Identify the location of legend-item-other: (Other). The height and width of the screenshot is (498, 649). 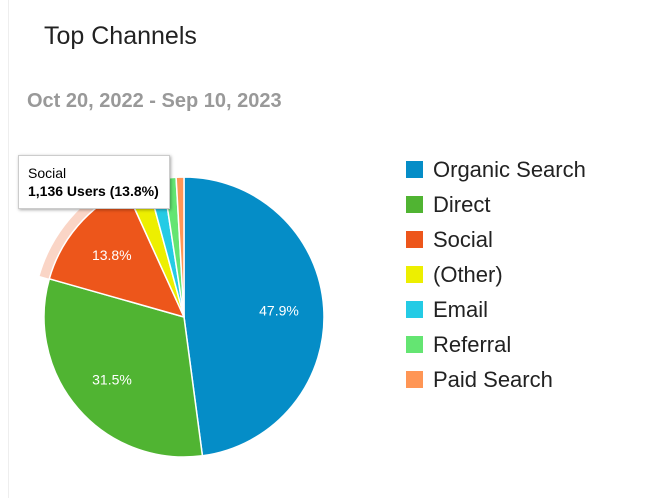
(496, 274).